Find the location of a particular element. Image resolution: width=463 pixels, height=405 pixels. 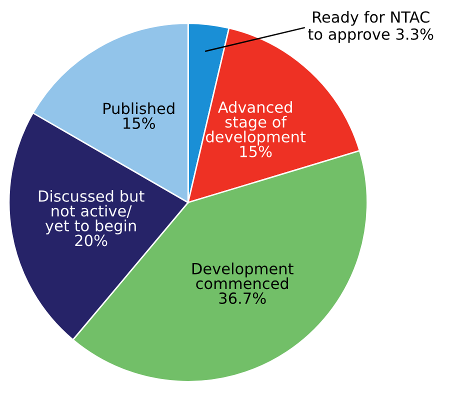

slice-label: Discussed but not active/ yet to begin is located at coordinates (91, 212).